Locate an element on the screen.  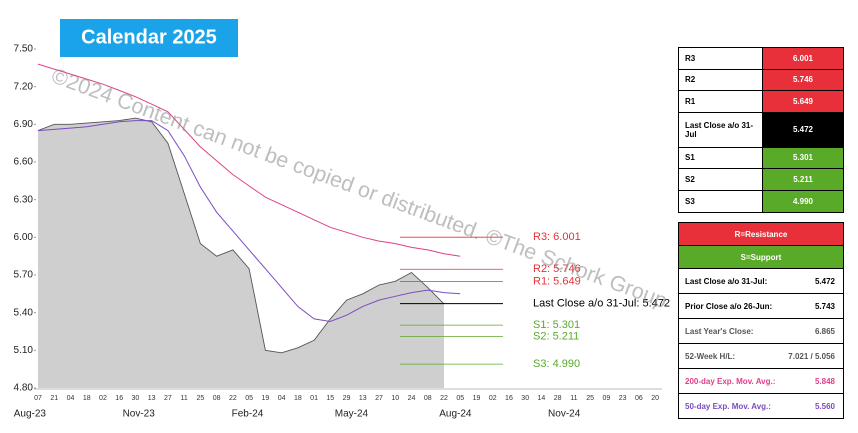
level-row: R2 5.746 is located at coordinates (761, 80).